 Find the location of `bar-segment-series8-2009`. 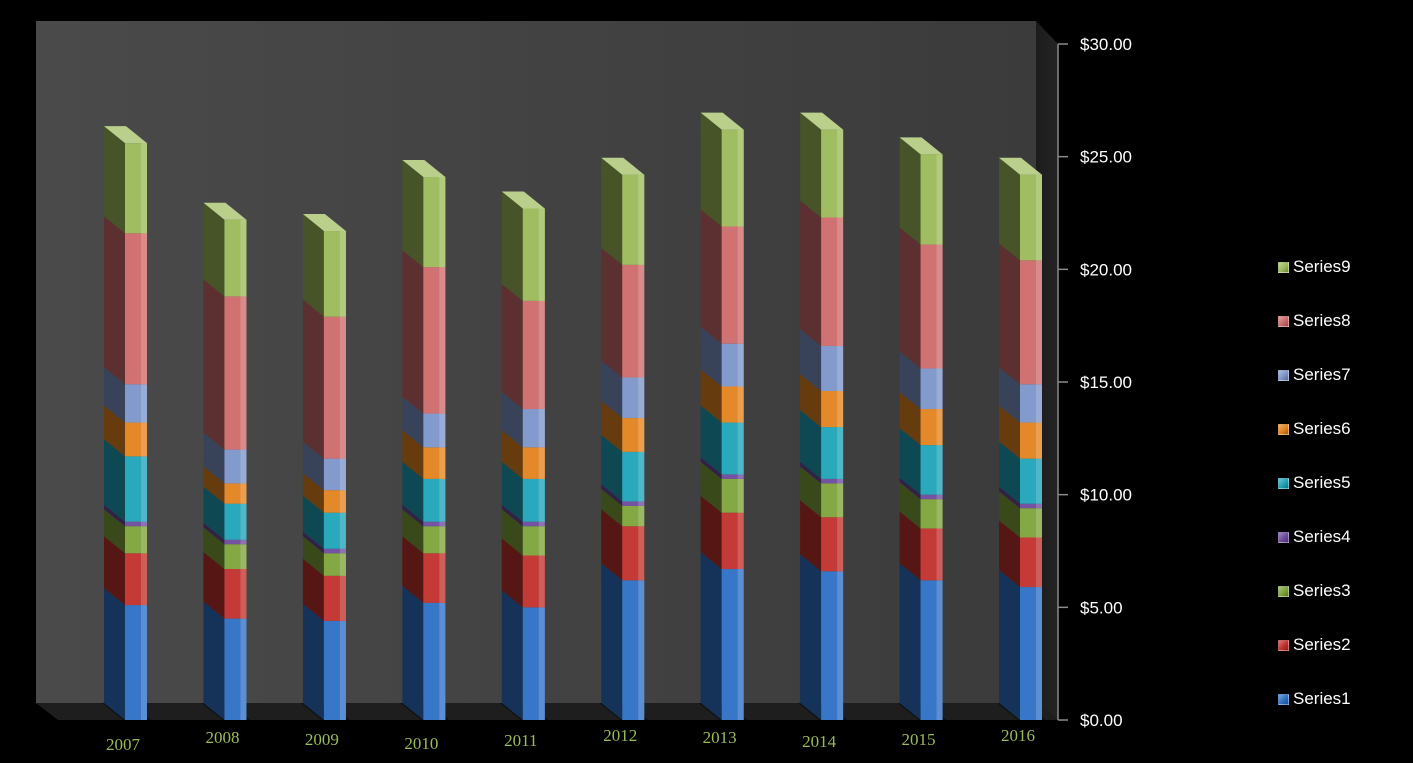

bar-segment-series8-2009 is located at coordinates (324, 379).